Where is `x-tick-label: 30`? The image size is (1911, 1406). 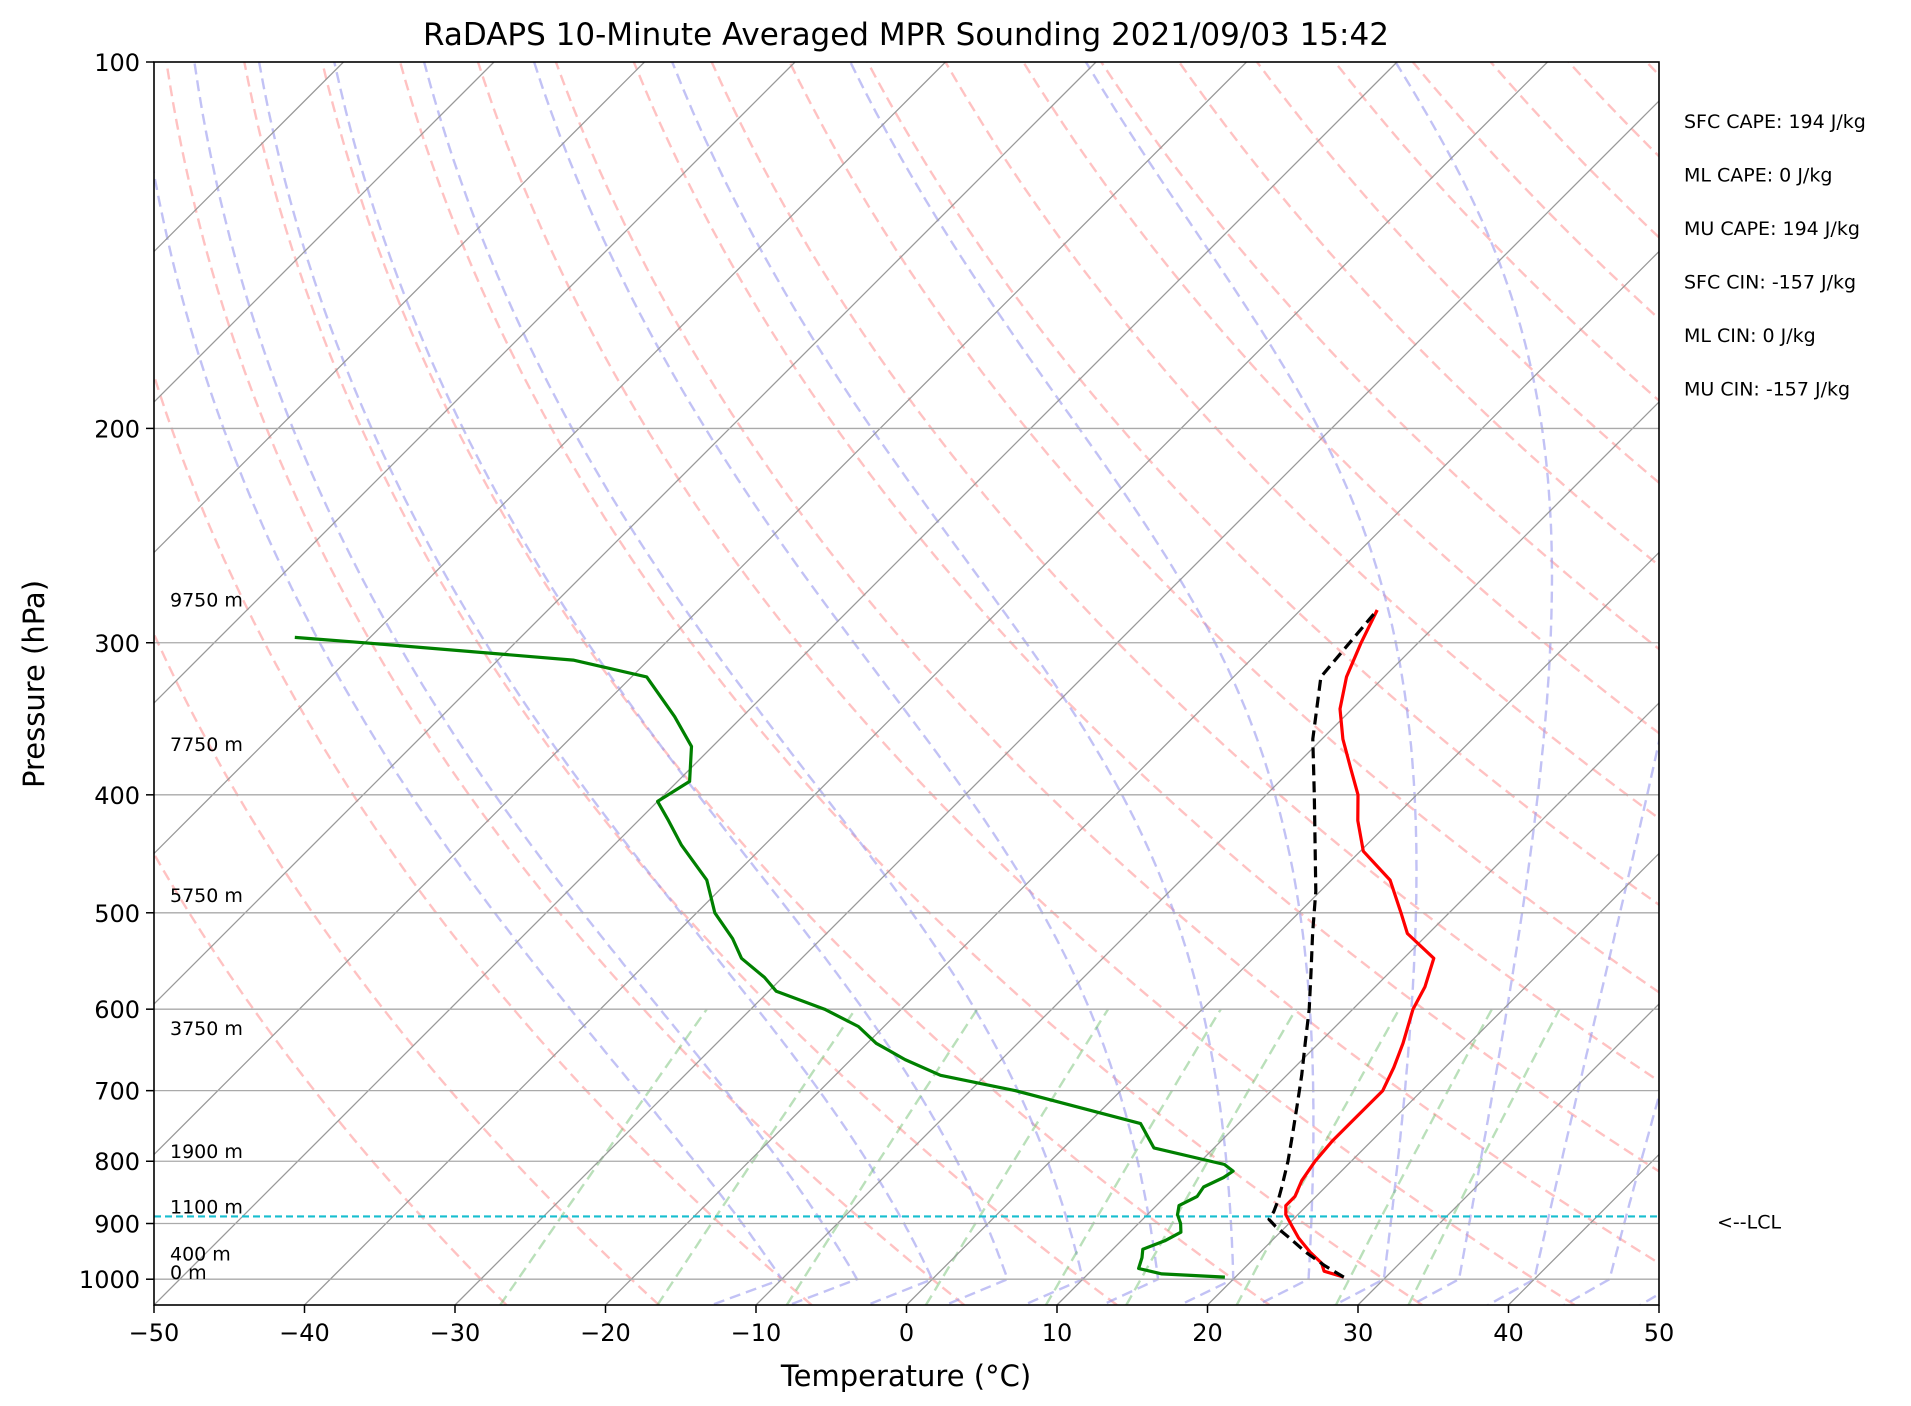
x-tick-label: 30 is located at coordinates (1358, 1333).